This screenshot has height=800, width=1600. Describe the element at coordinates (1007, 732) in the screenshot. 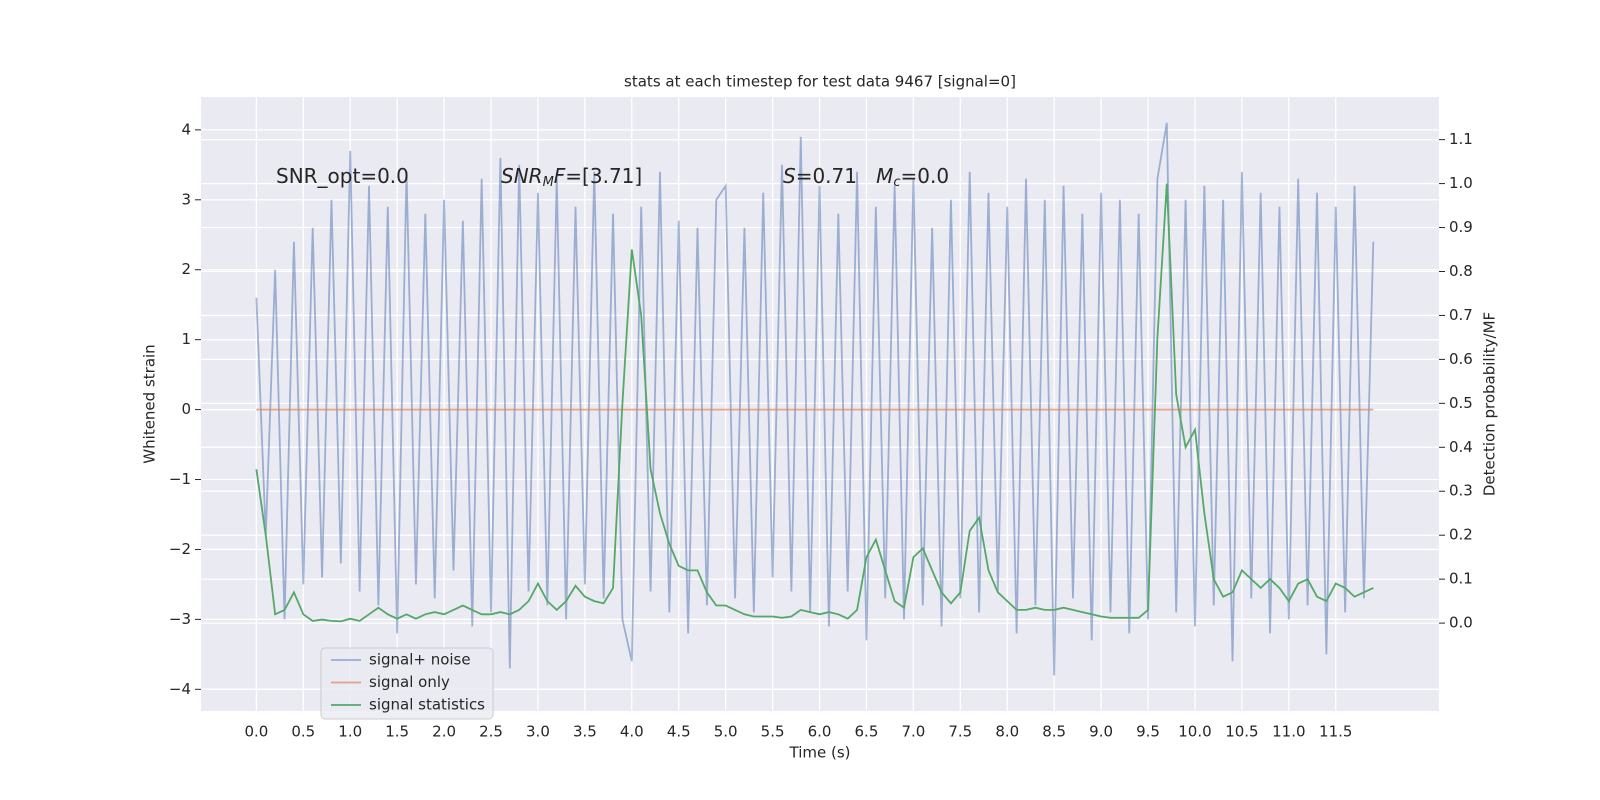

I see `x-tick-label: 8.0` at that location.